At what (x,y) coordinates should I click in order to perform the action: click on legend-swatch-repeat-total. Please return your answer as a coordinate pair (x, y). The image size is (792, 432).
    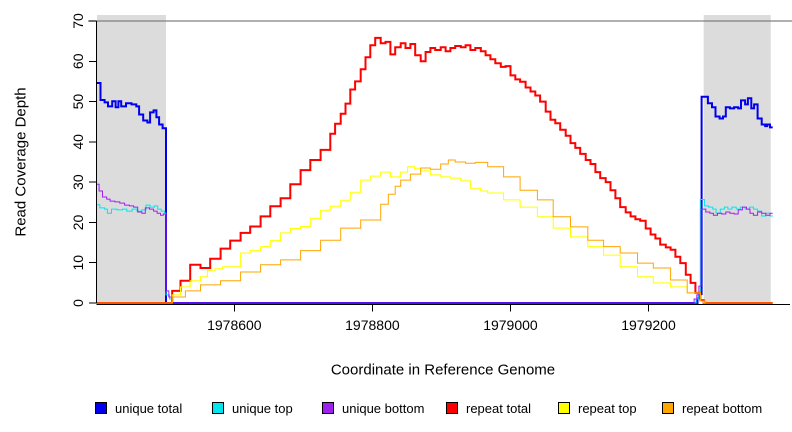
    Looking at the image, I should click on (452, 408).